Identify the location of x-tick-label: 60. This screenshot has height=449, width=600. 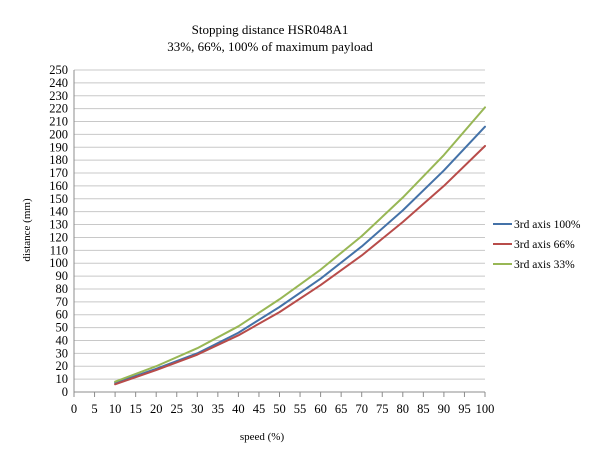
(320, 409).